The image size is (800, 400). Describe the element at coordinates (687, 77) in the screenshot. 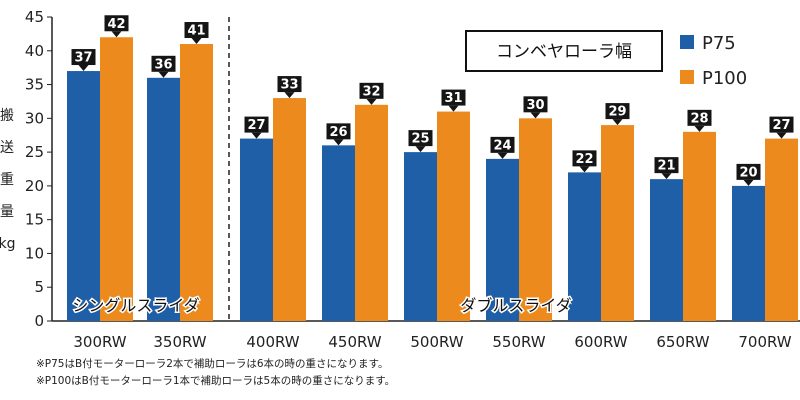

I see `legend-swatch-p100` at that location.